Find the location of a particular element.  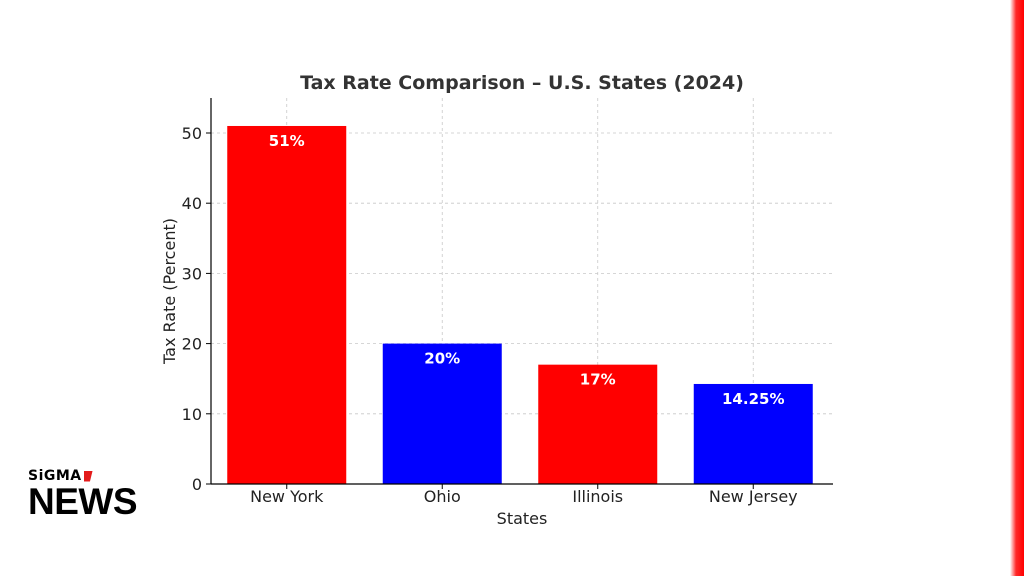

y-tick-label: 0 is located at coordinates (197, 484).